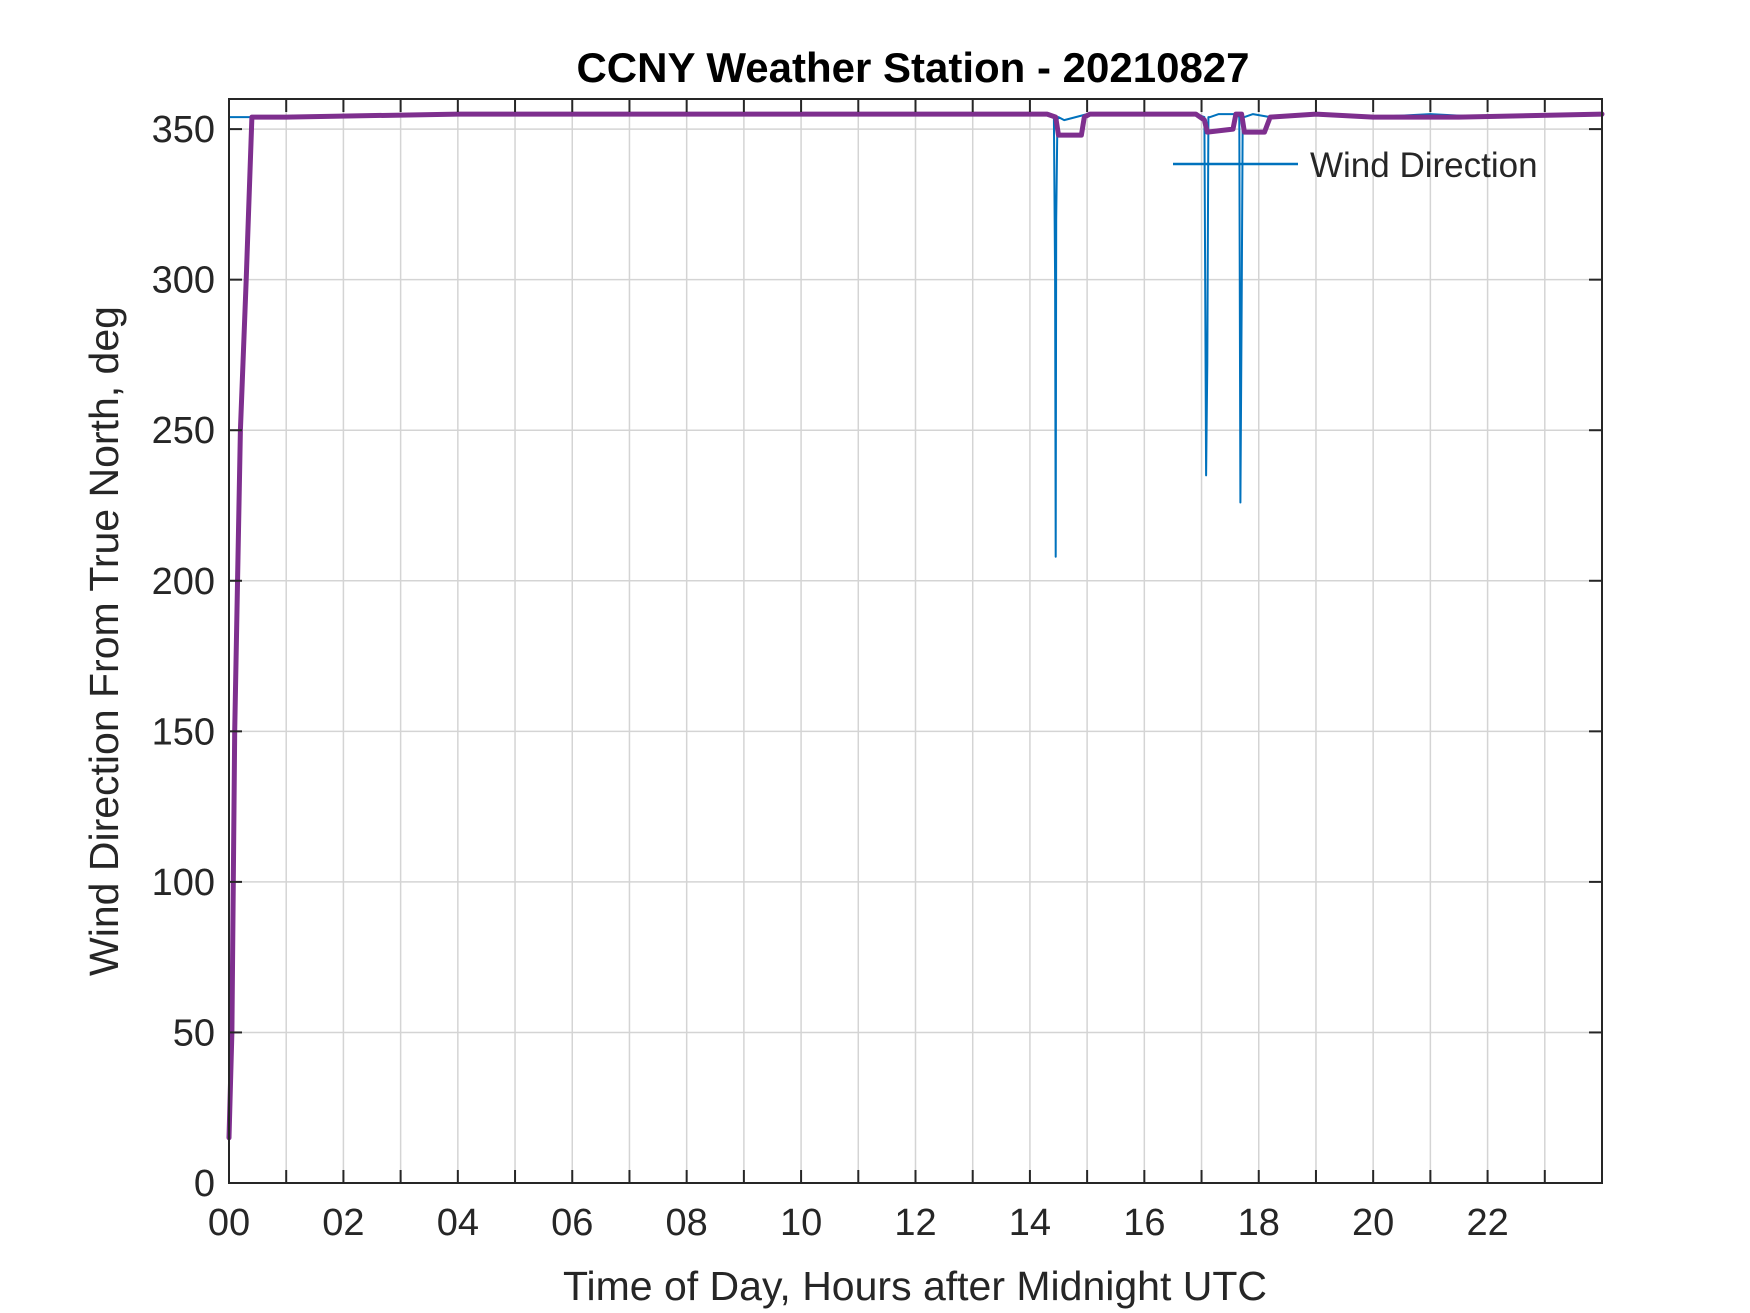 The height and width of the screenshot is (1313, 1750). Describe the element at coordinates (194, 1033) in the screenshot. I see `y-tick-label: 50` at that location.